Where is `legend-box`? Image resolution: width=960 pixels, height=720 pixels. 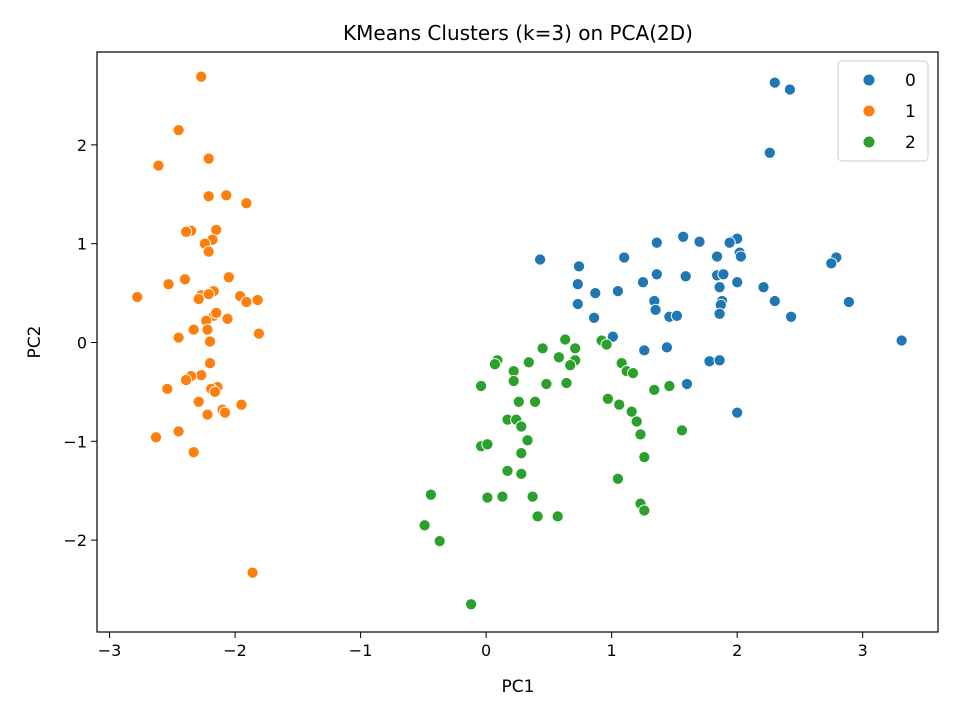
legend-box is located at coordinates (883, 111).